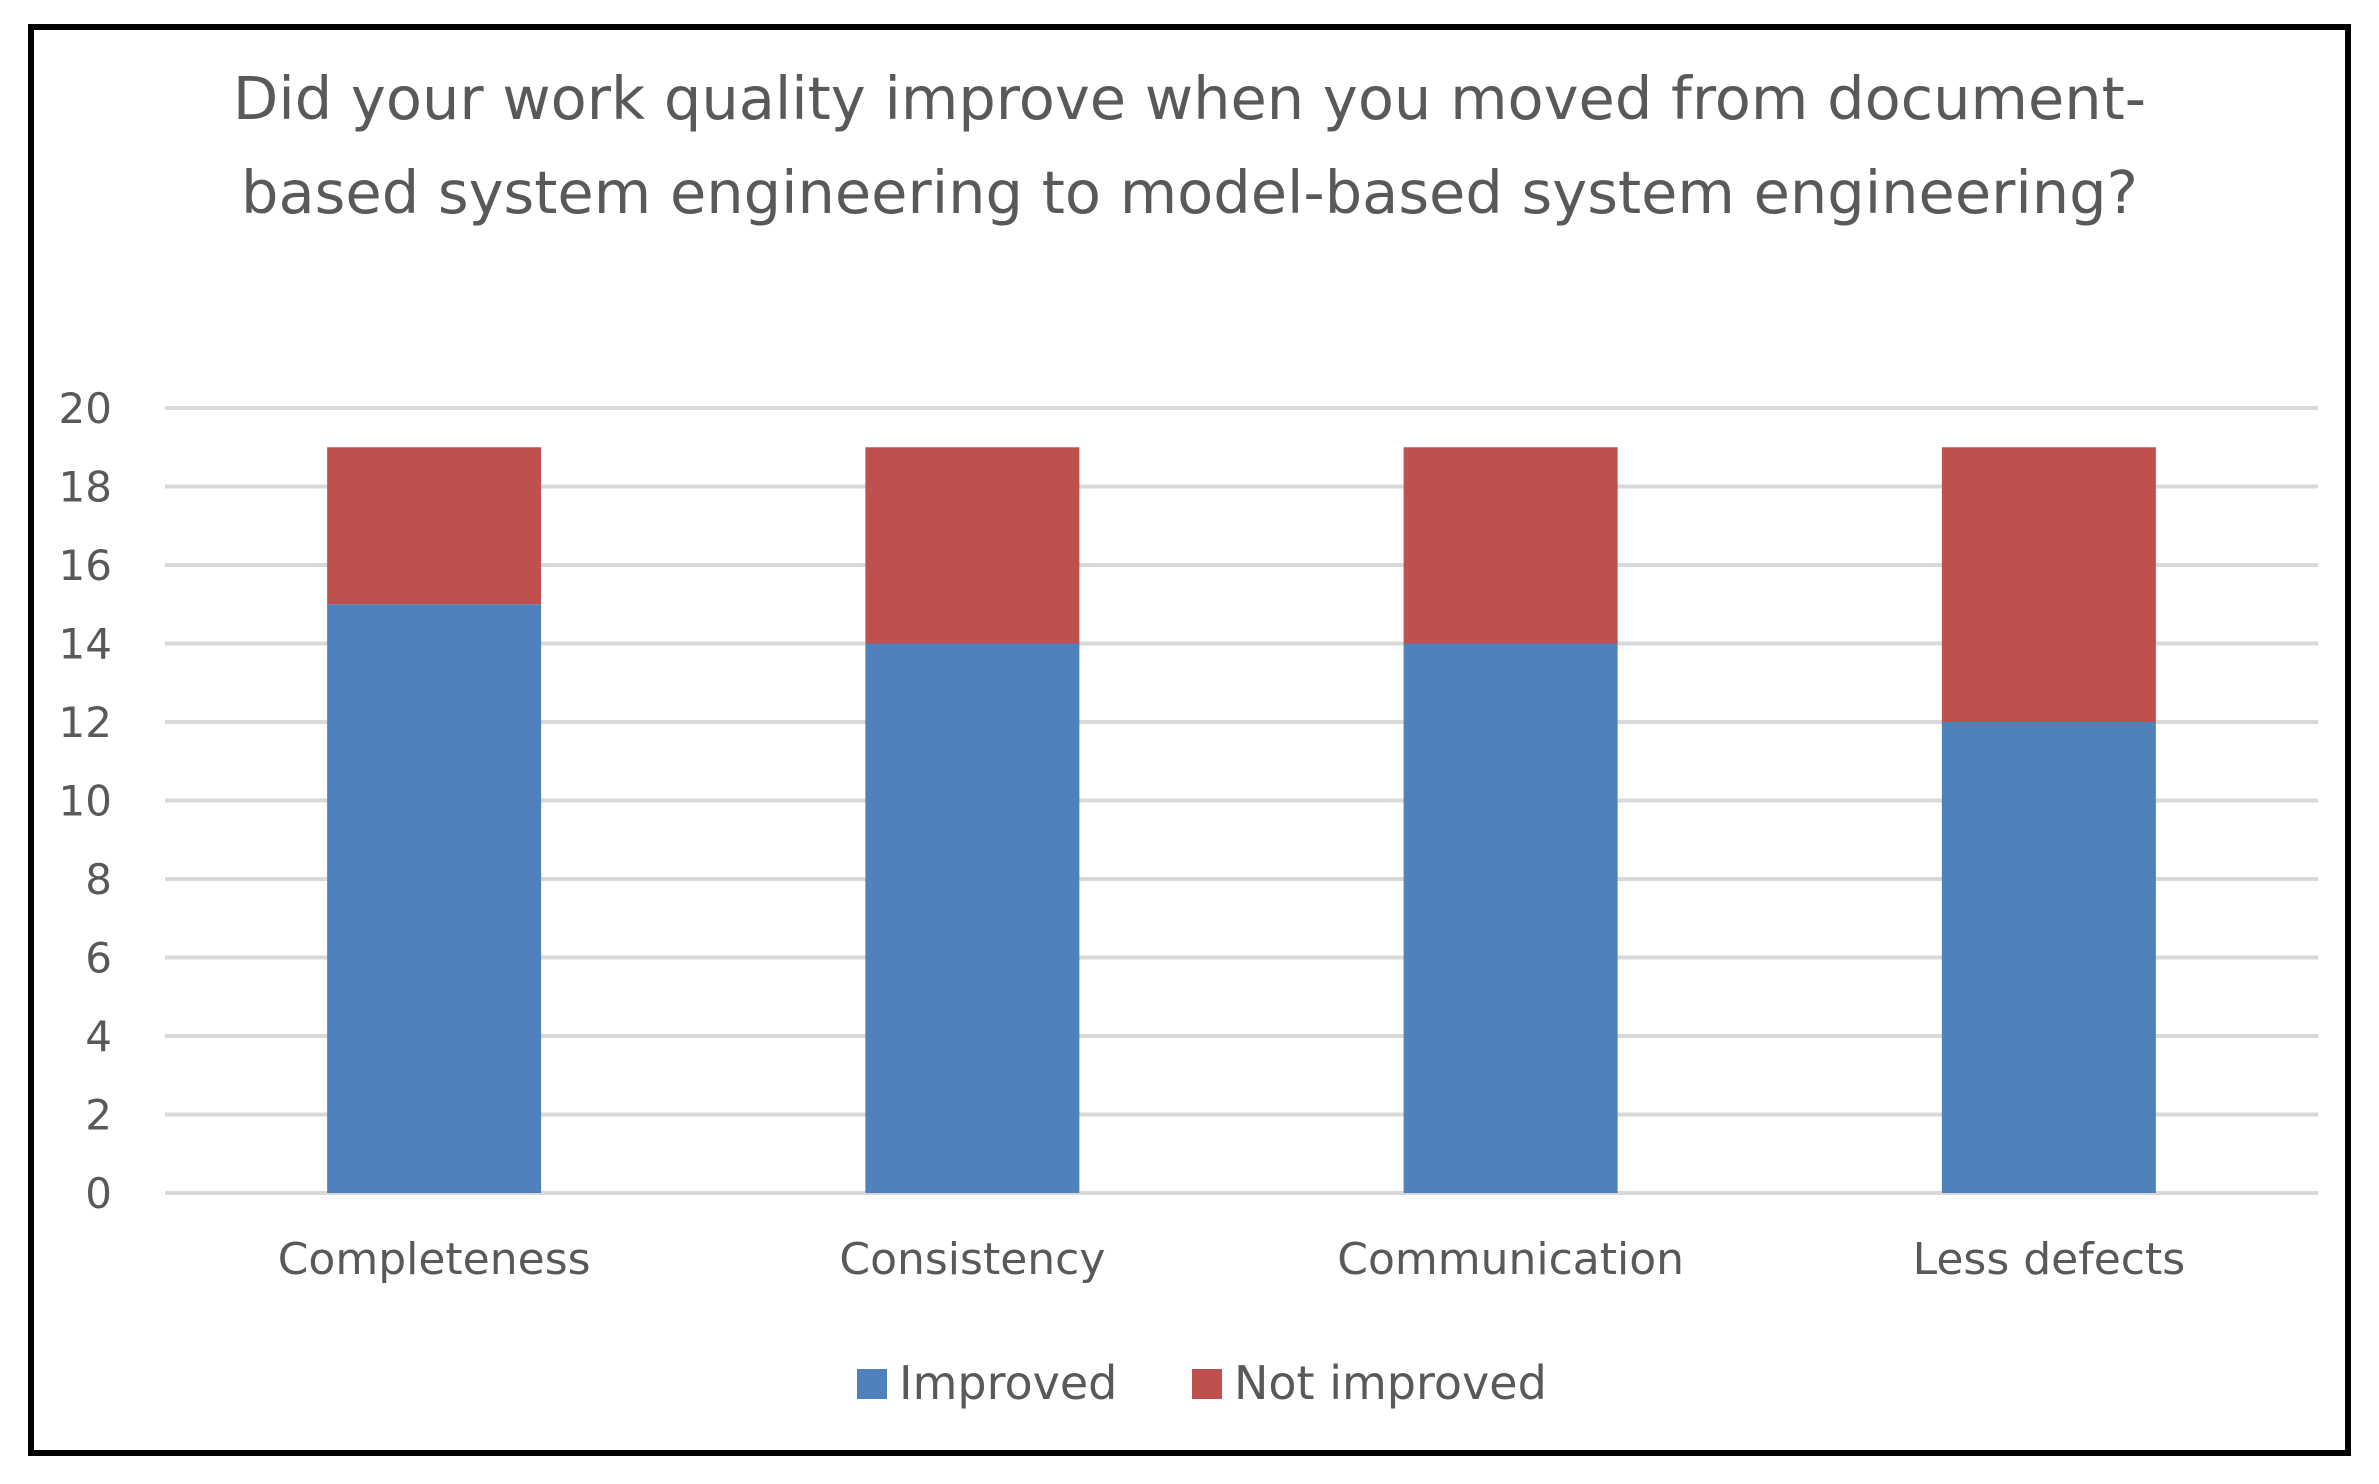  I want to click on y-tick-label: 10, so click(85, 801).